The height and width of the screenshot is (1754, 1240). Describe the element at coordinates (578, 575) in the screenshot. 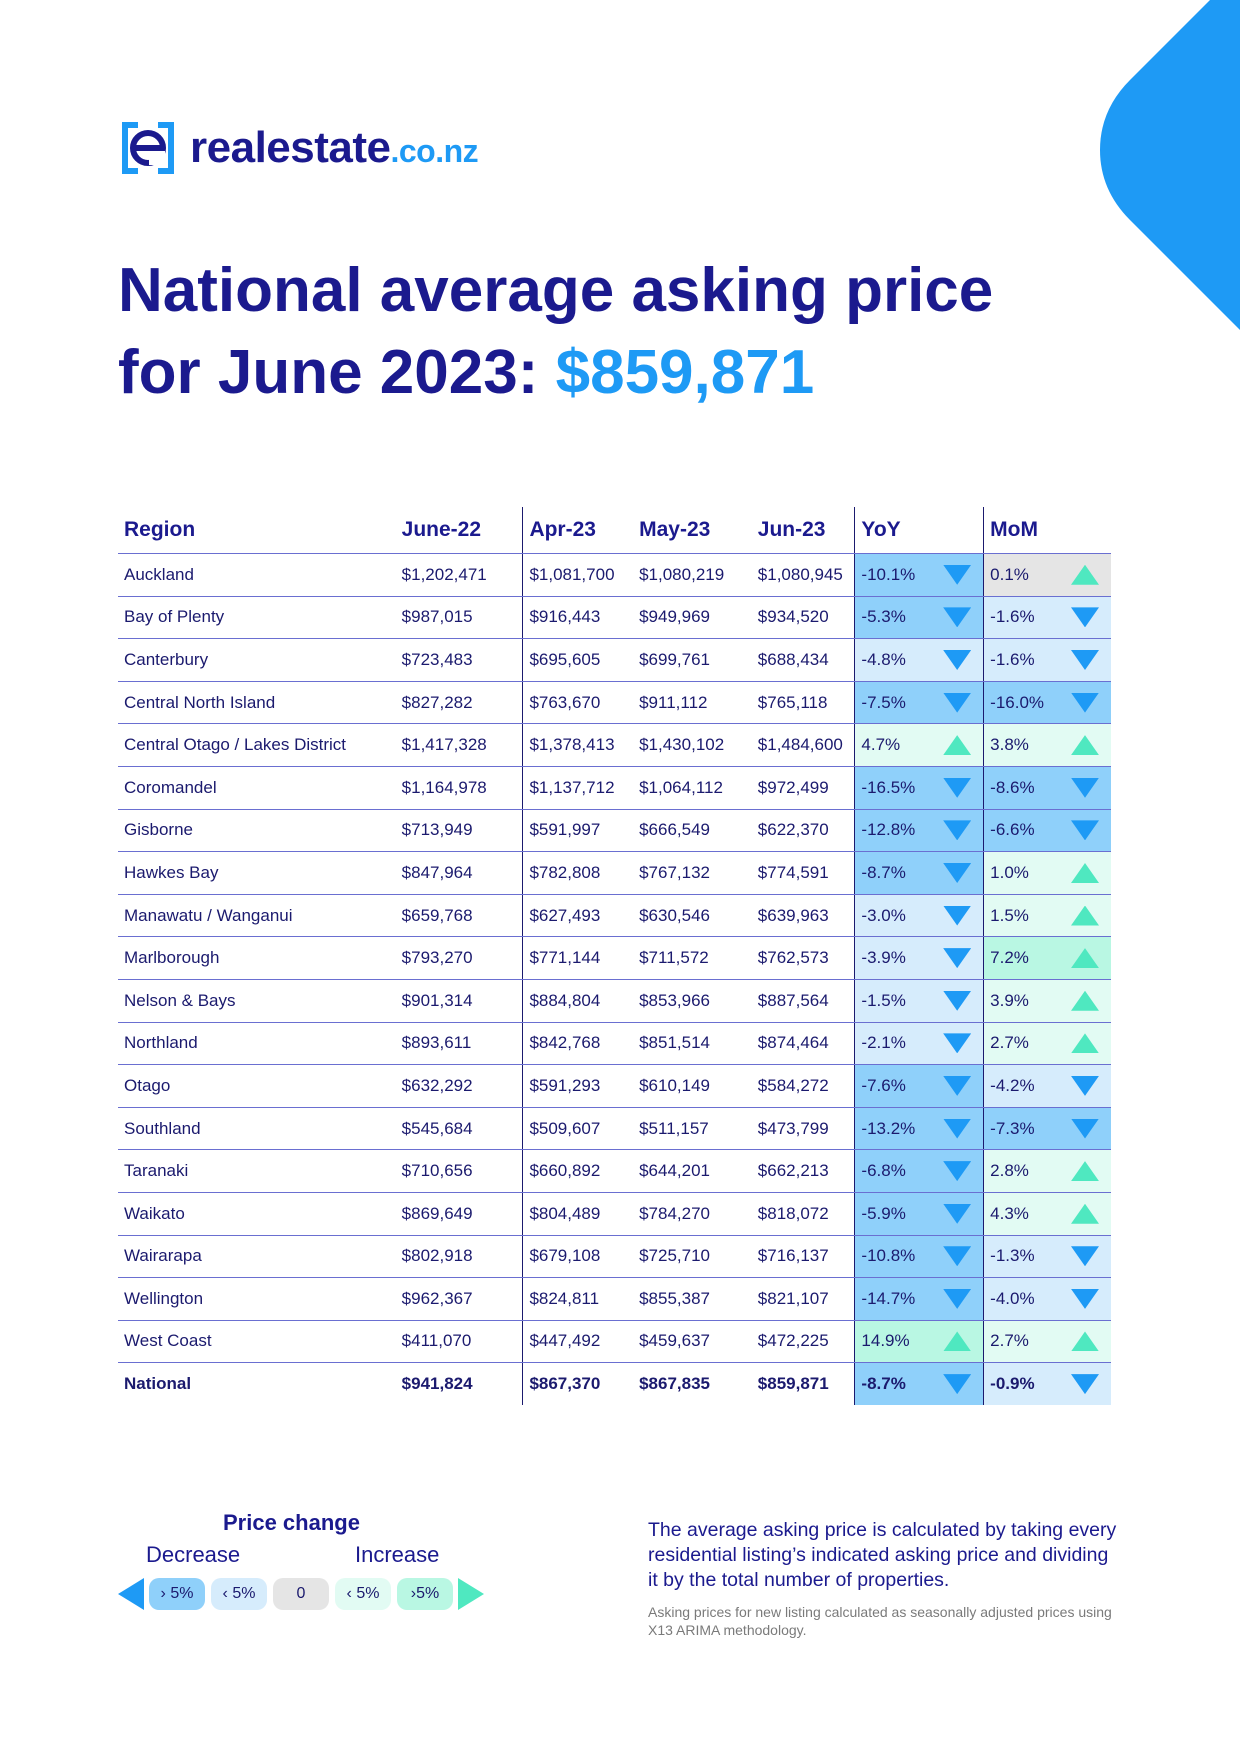

I see `cell-apr23: $1,081,700` at that location.